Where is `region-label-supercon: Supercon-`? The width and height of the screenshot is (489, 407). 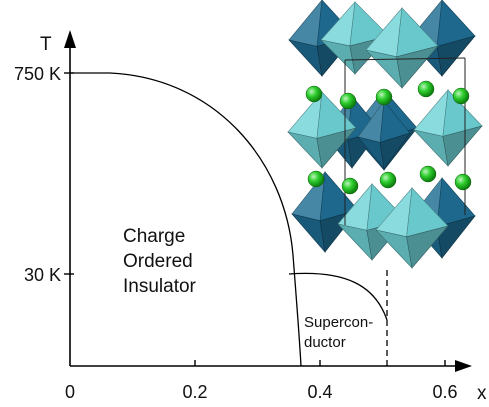
region-label-supercon: Supercon- is located at coordinates (338, 322).